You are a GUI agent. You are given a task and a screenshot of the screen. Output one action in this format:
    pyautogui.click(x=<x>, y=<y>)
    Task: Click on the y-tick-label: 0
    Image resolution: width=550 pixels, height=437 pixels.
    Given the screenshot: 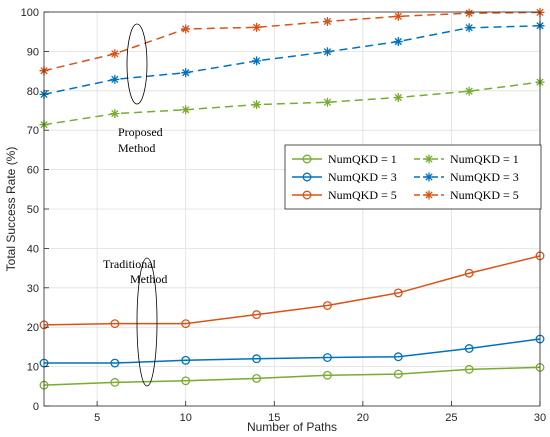 What is the action you would take?
    pyautogui.click(x=36, y=407)
    